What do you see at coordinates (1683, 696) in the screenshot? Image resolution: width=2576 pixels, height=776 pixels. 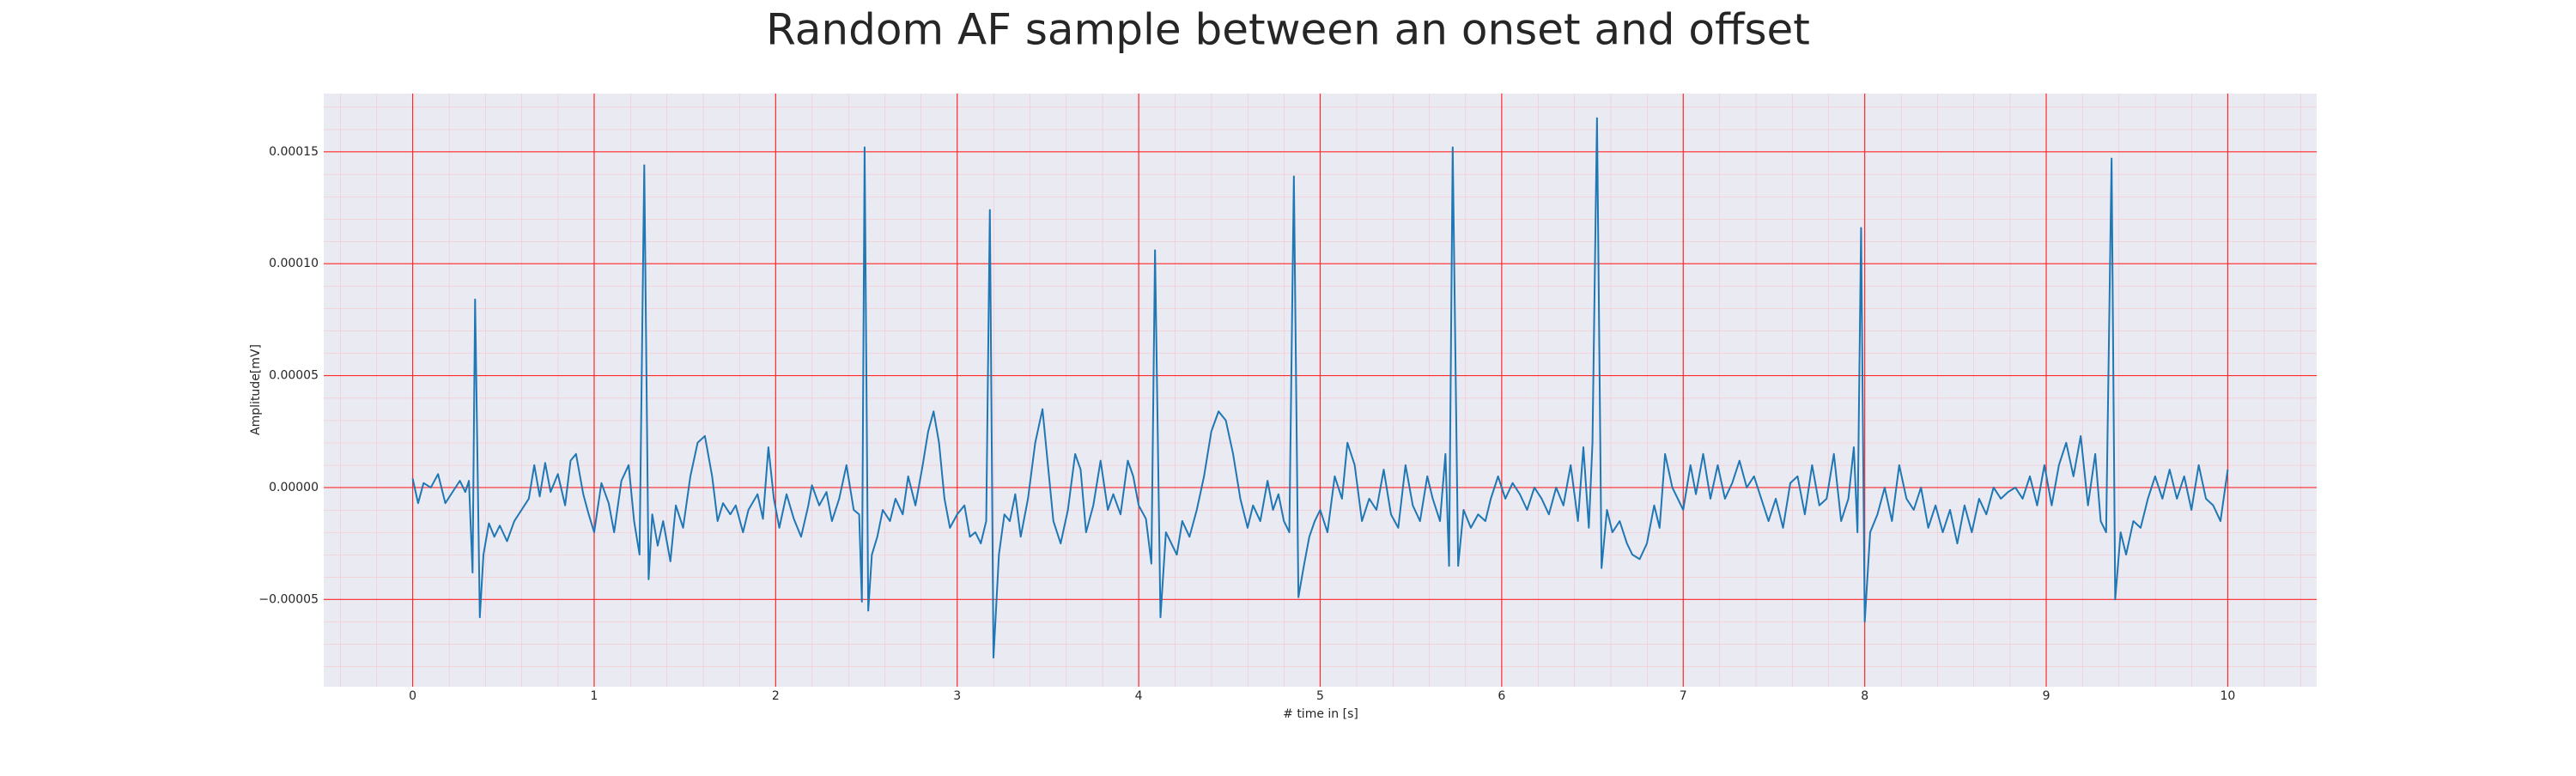 I see `x-tick-label: 7` at bounding box center [1683, 696].